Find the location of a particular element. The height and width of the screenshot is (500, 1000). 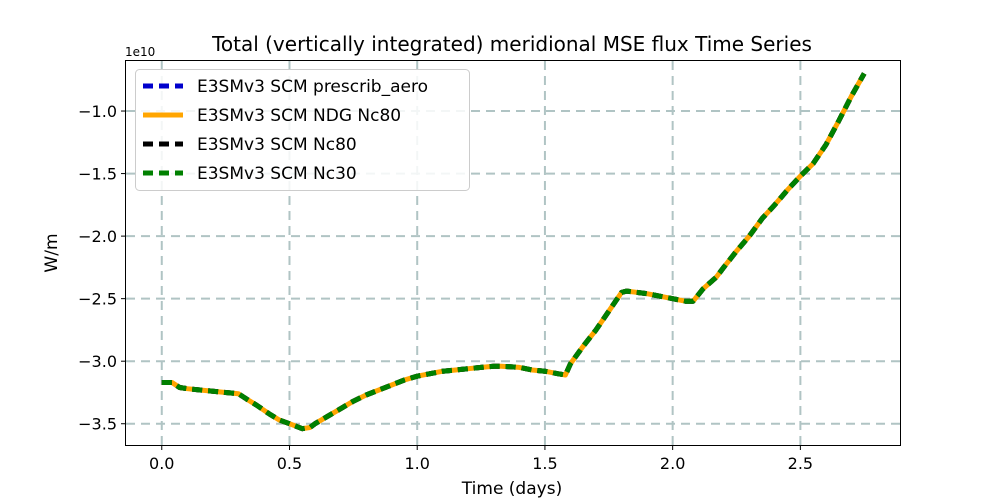

x-tick-label: 0.5 is located at coordinates (289, 463).